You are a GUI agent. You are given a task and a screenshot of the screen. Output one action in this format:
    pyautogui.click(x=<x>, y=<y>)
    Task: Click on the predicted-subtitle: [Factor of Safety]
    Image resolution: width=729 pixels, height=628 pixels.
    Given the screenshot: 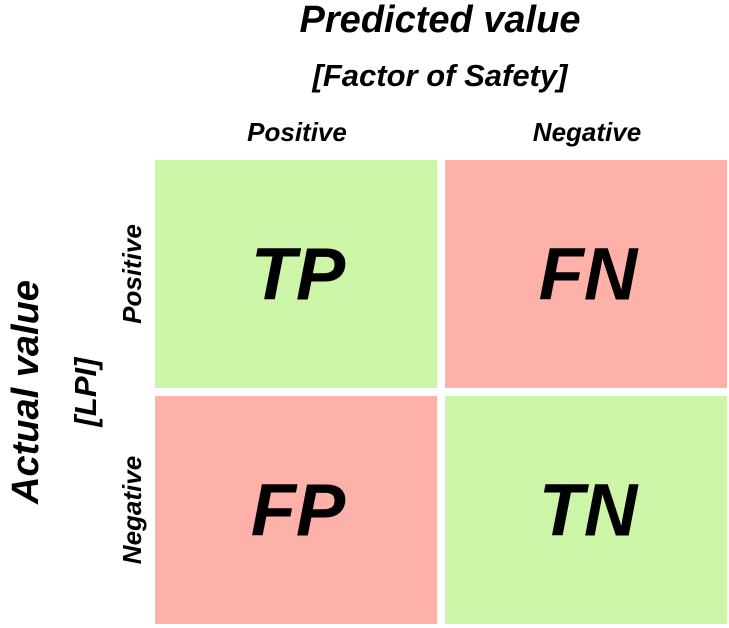 What is the action you would take?
    pyautogui.click(x=441, y=75)
    